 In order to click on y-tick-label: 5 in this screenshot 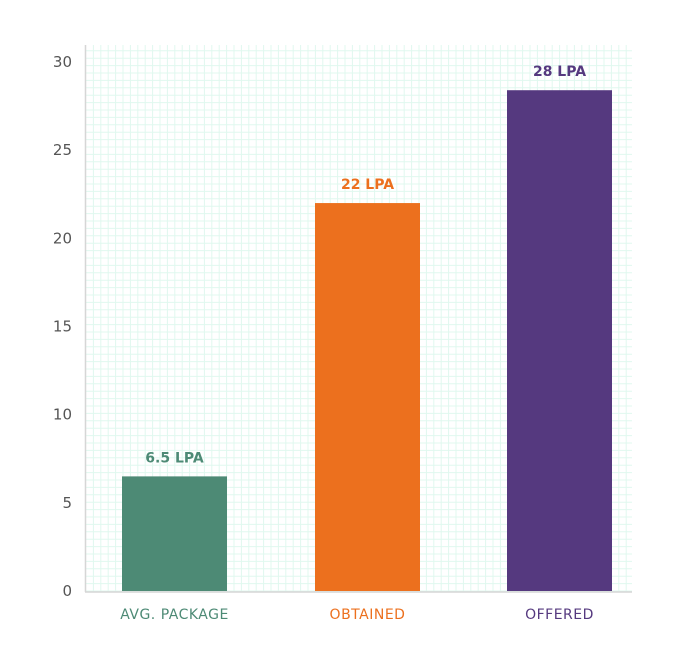, I will do `click(67, 503)`.